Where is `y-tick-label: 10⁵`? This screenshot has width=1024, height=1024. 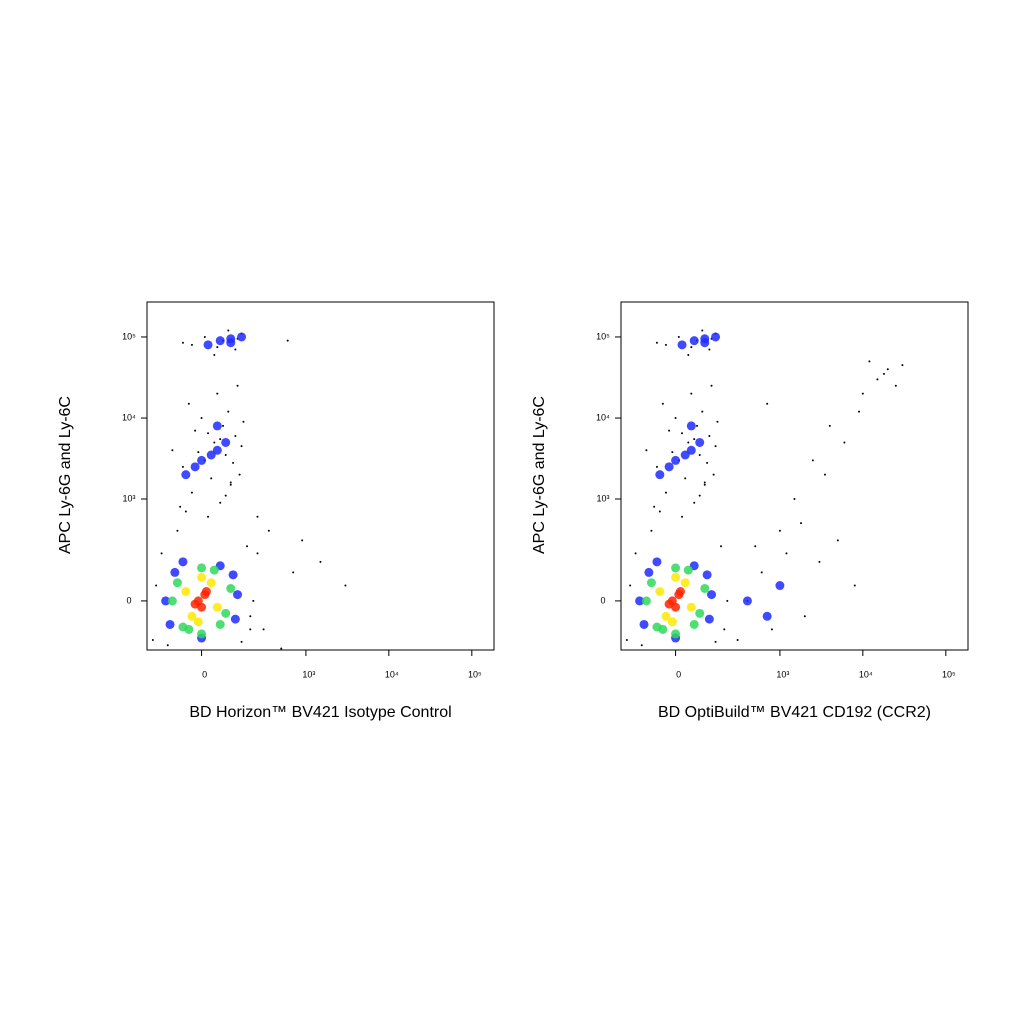 y-tick-label: 10⁵ is located at coordinates (129, 336).